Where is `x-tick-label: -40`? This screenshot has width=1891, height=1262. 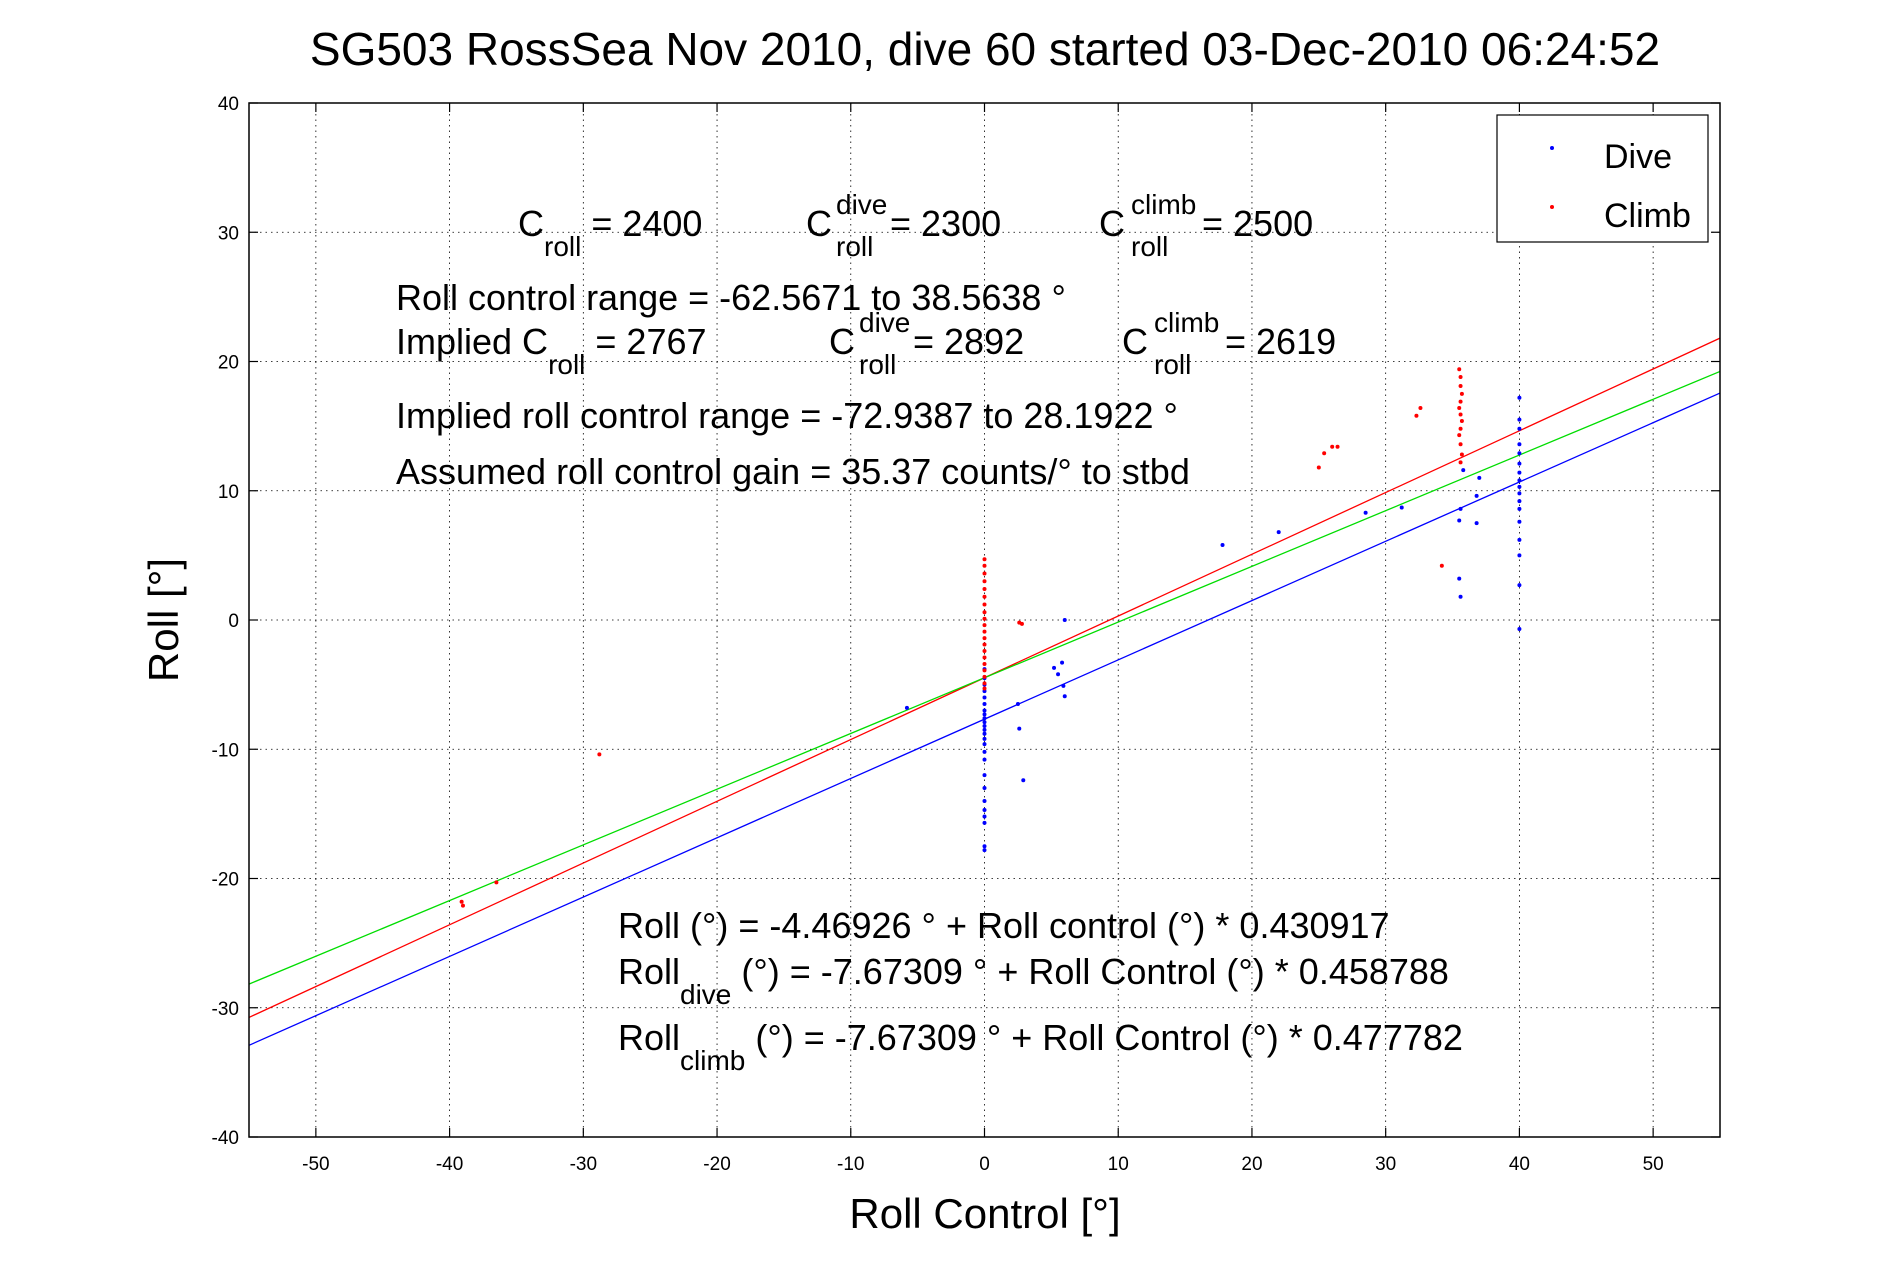
x-tick-label: -40 is located at coordinates (449, 1164).